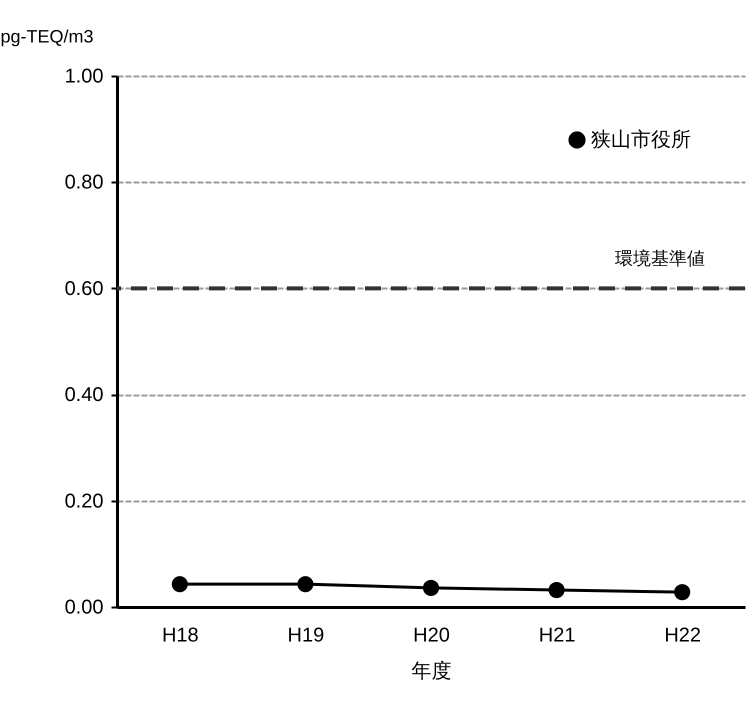 This screenshot has width=747, height=722. I want to click on y-tick-label: 0.60, so click(84, 289).